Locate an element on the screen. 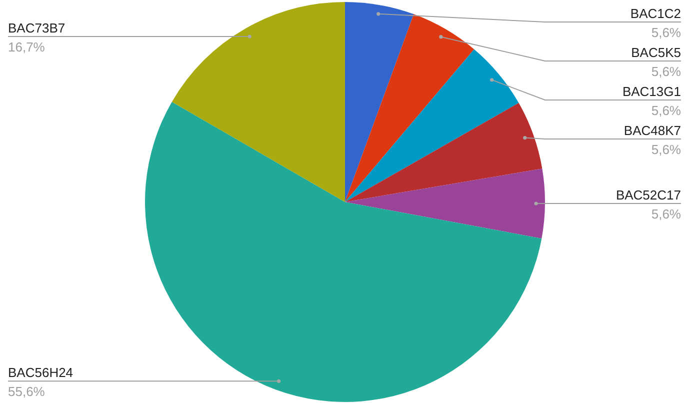  slice-label: BAC48K7 is located at coordinates (652, 130).